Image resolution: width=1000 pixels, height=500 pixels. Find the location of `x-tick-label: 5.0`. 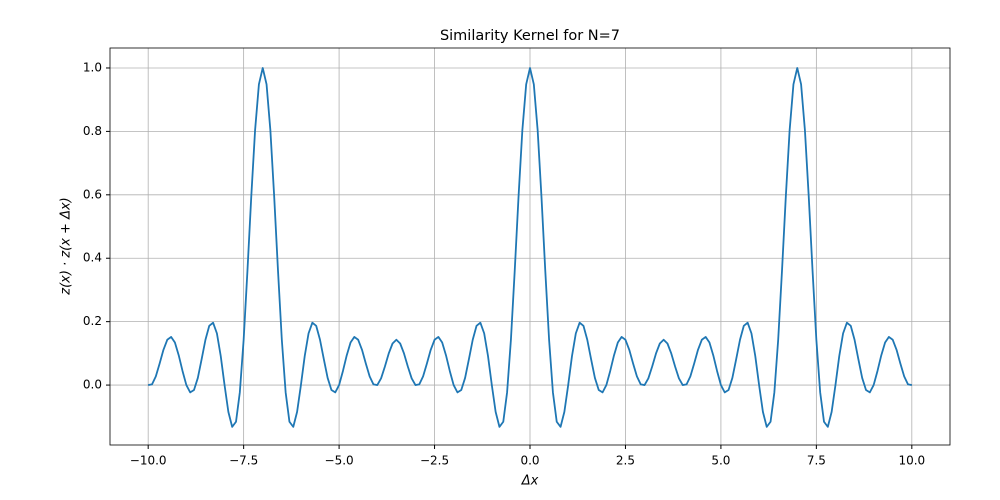

x-tick-label: 5.0 is located at coordinates (720, 461).